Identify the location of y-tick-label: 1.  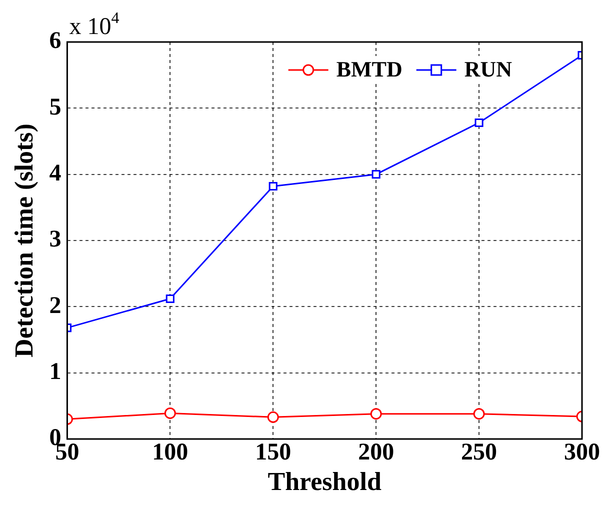
(55, 372).